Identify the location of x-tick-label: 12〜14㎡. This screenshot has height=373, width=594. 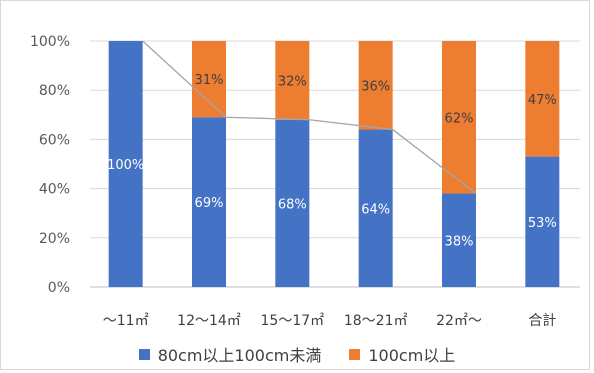
(209, 321).